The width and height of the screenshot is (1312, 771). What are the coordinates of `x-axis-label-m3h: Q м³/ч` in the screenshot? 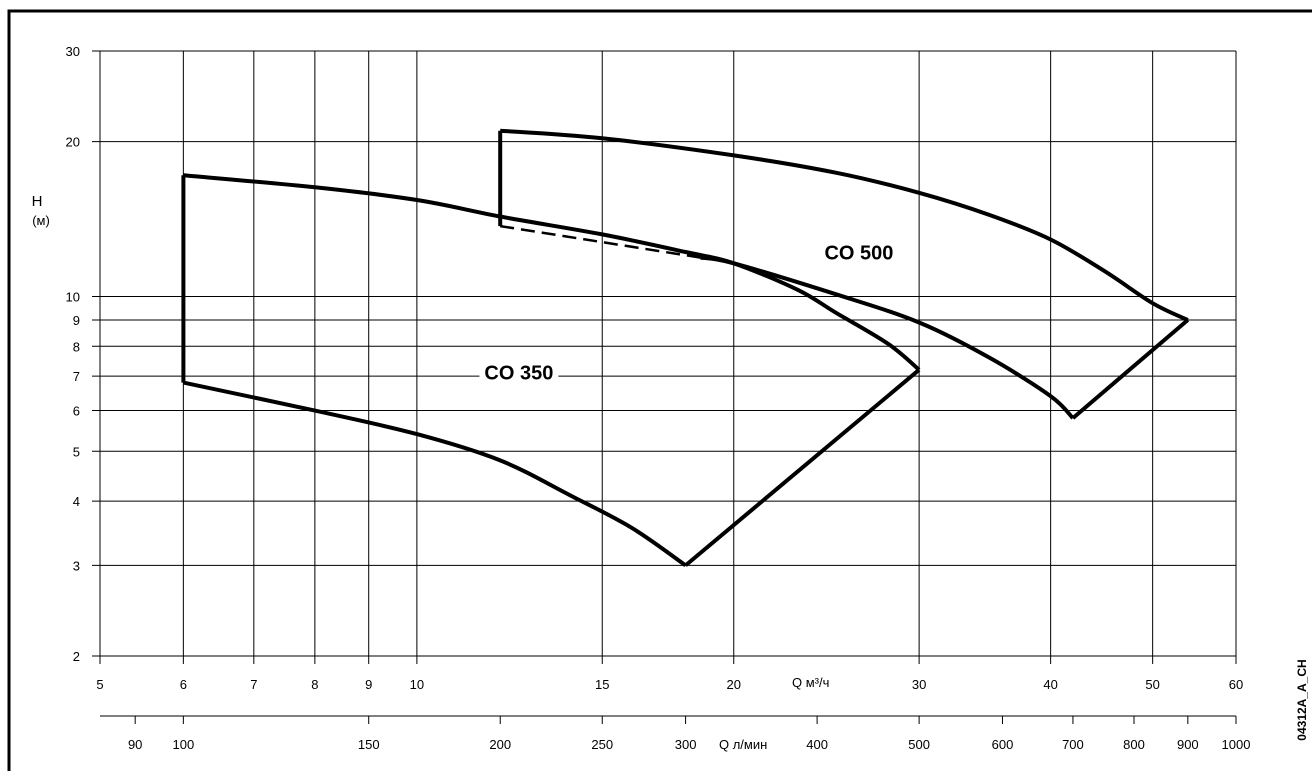 It's located at (810, 682).